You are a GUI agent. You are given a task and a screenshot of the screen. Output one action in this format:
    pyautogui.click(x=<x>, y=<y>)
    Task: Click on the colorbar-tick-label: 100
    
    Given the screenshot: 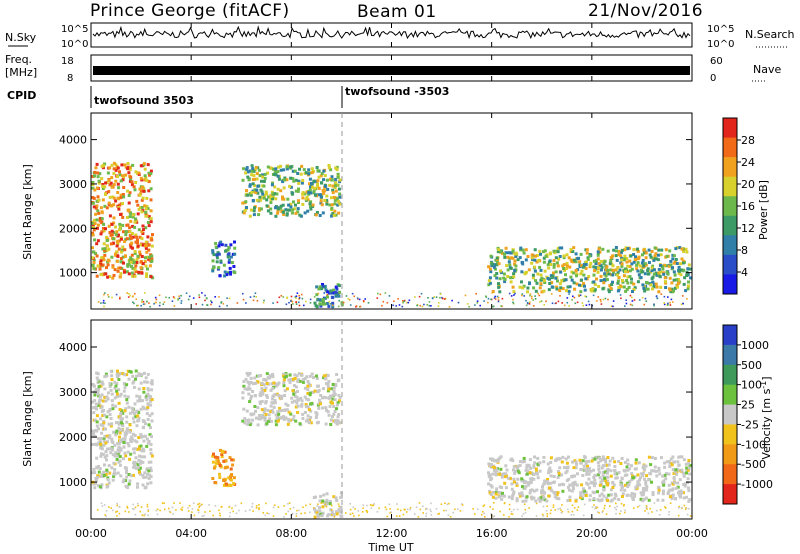 What is the action you would take?
    pyautogui.click(x=751, y=385)
    